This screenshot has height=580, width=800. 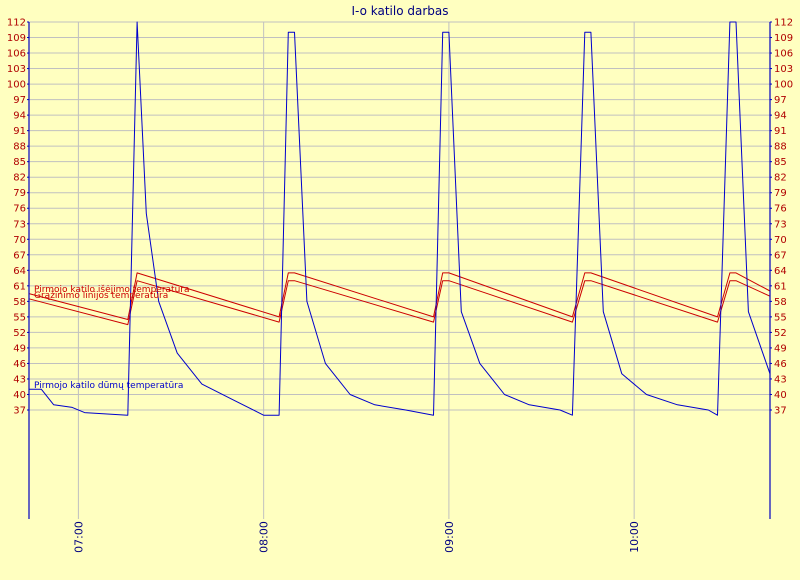 What do you see at coordinates (19, 348) in the screenshot?
I see `y-tick-left: 49` at bounding box center [19, 348].